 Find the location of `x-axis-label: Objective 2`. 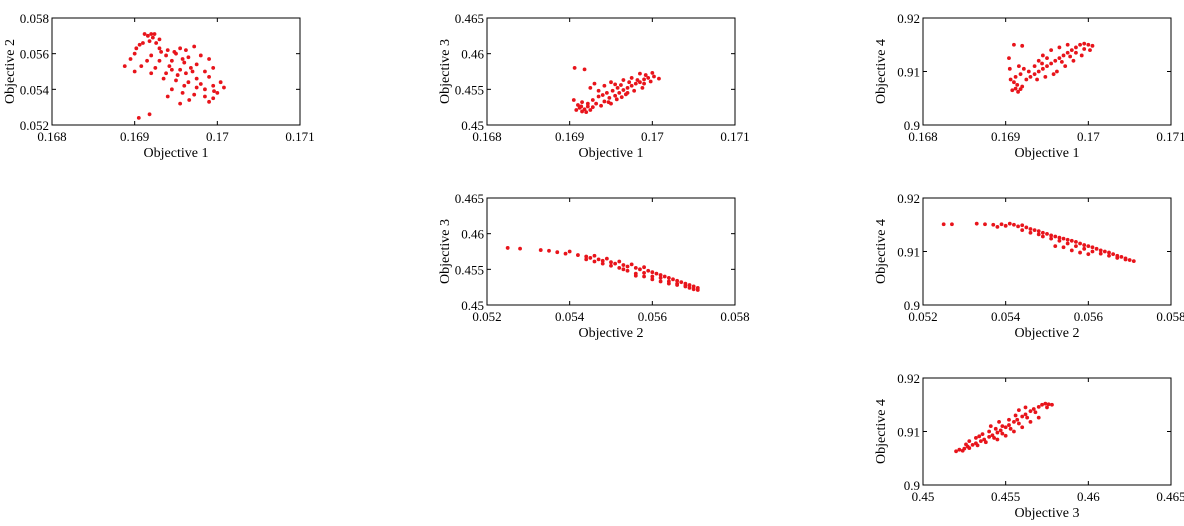

x-axis-label: Objective 2 is located at coordinates (1047, 333).